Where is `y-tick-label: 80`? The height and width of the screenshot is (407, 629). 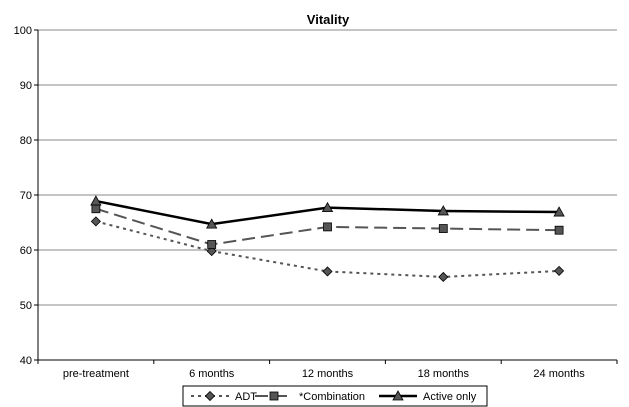
y-tick-label: 80 is located at coordinates (26, 141).